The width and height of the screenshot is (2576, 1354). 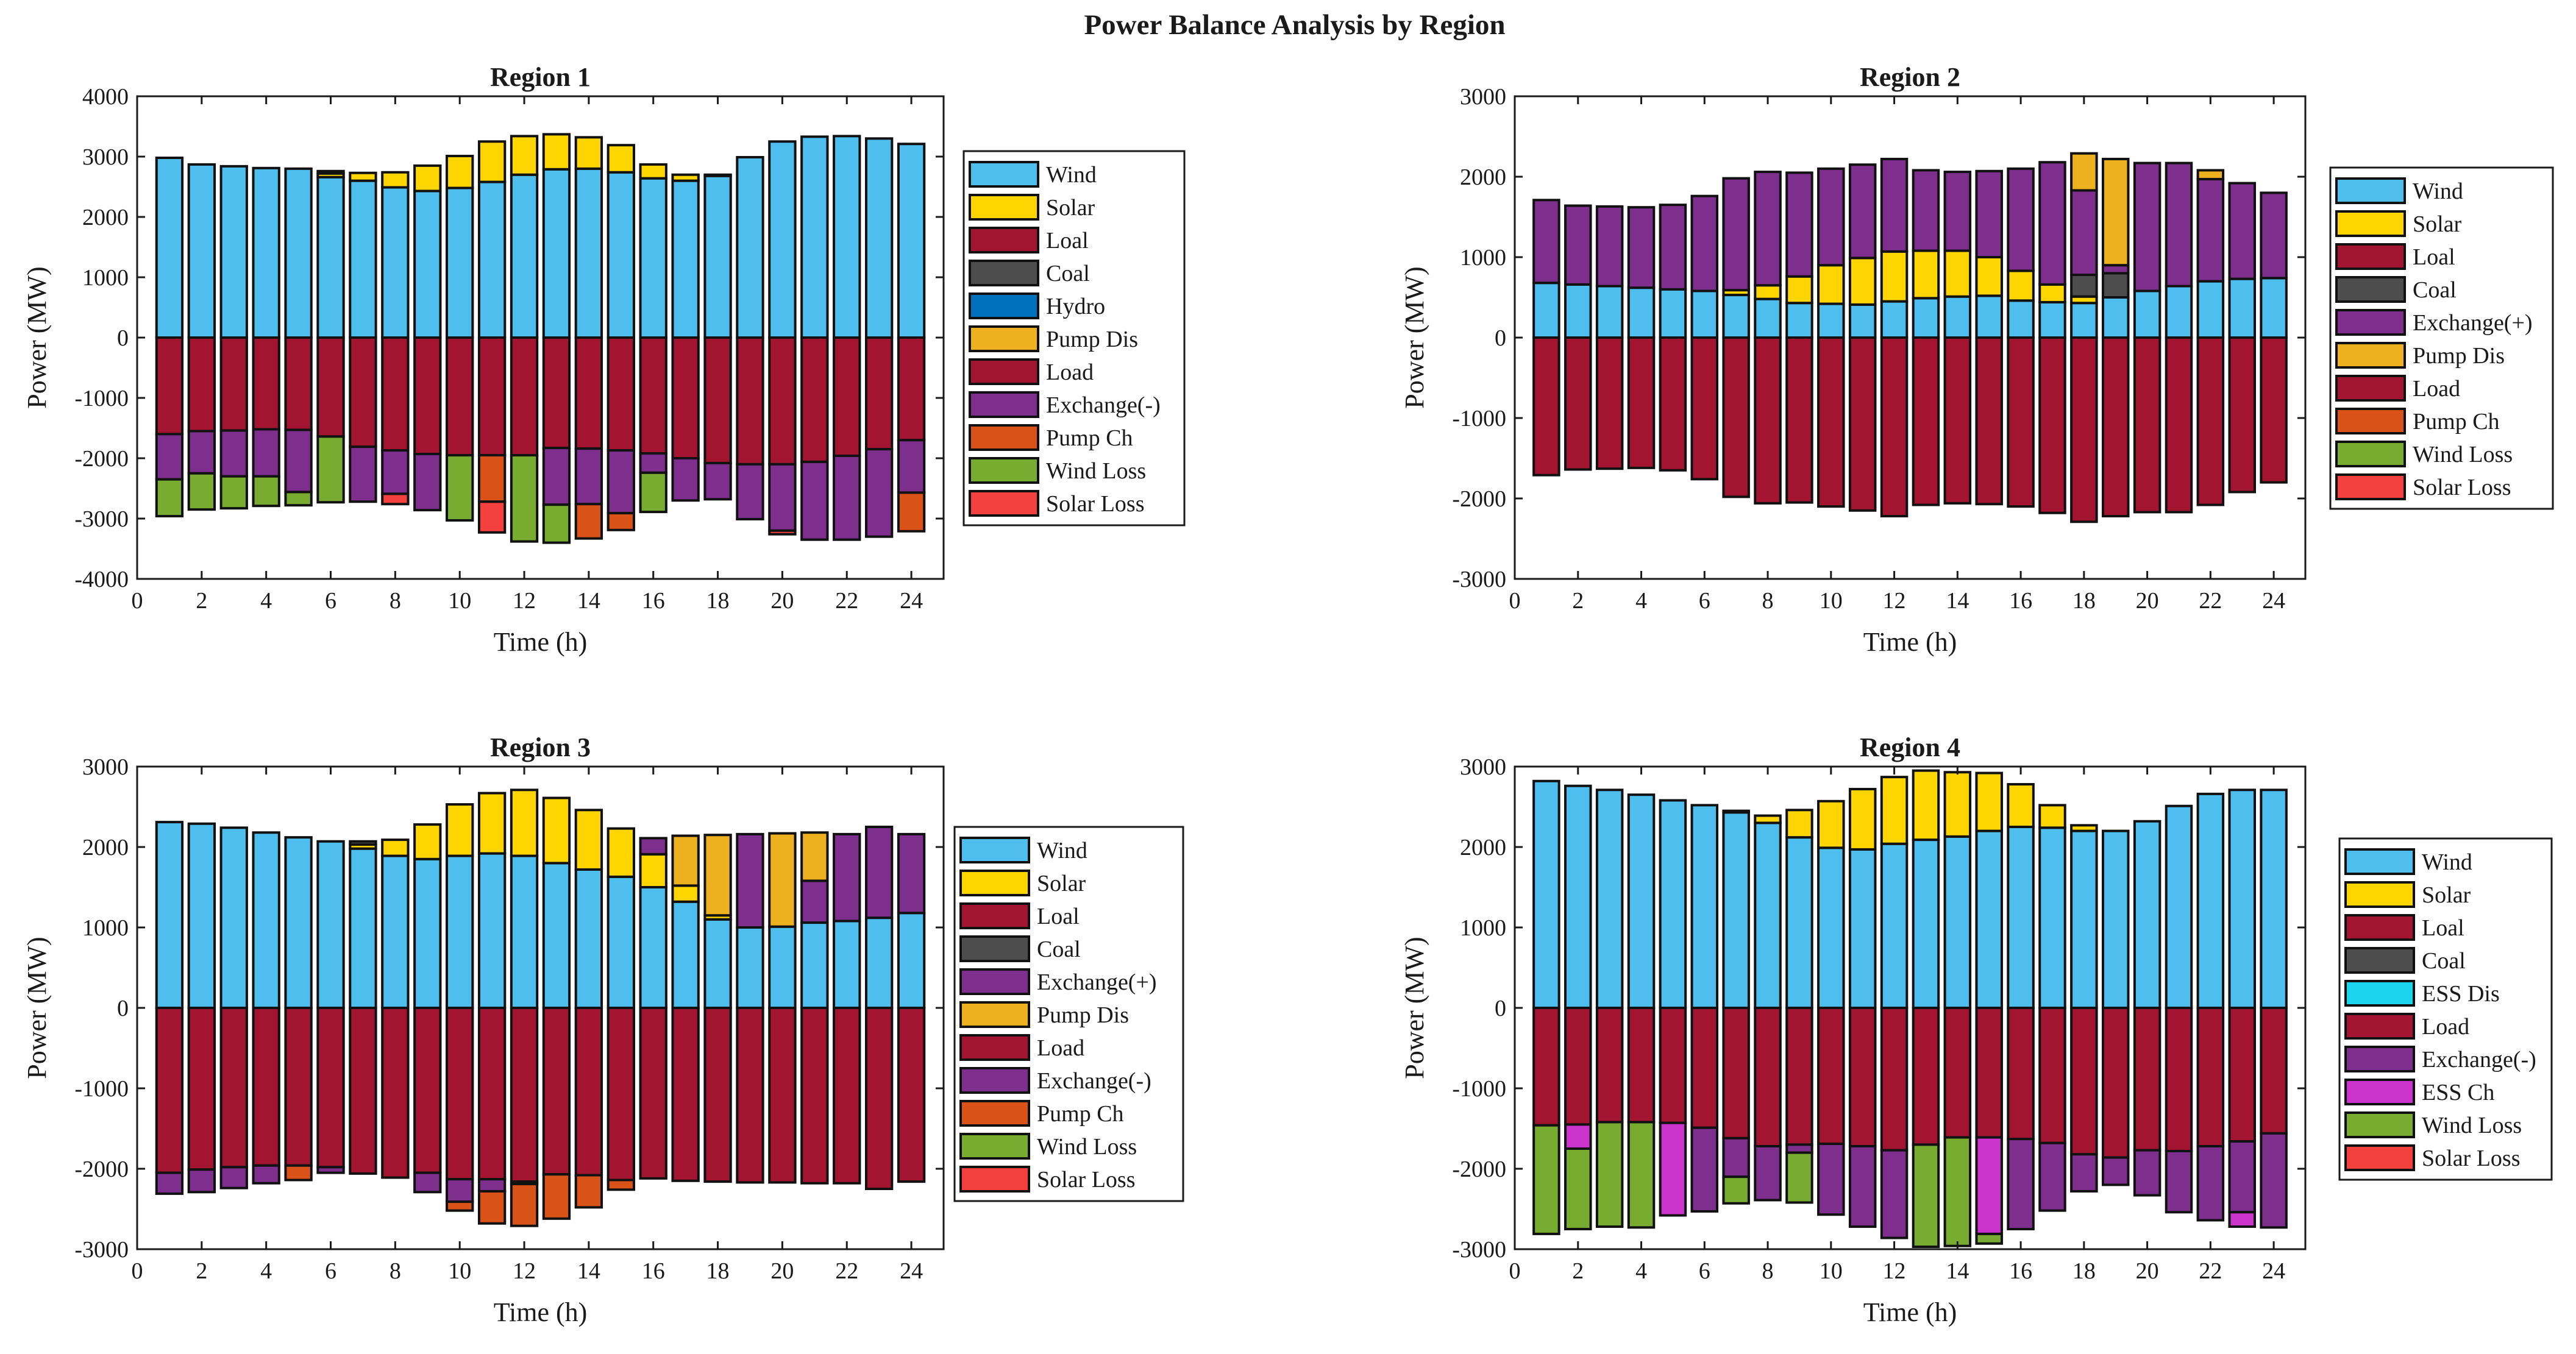 I want to click on region-1-bar-solar-h14, so click(x=588, y=153).